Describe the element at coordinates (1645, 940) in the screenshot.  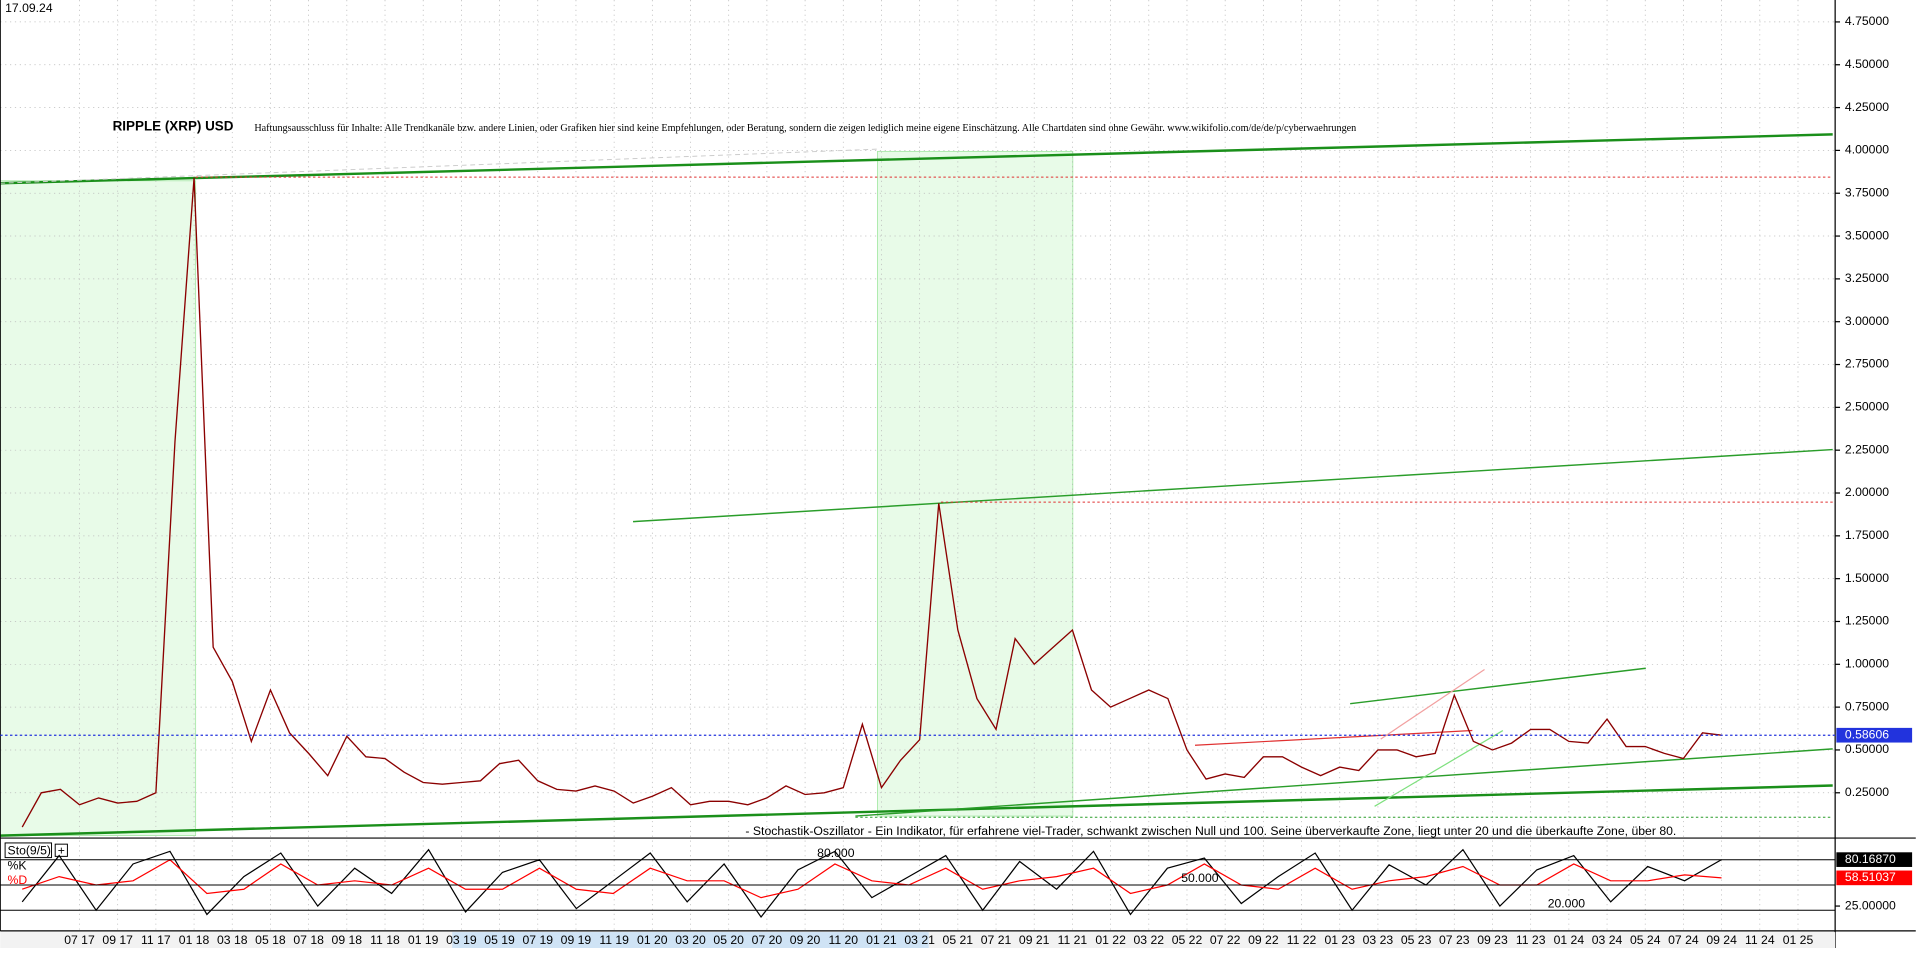
I see `x-tick-label: 05 24` at that location.